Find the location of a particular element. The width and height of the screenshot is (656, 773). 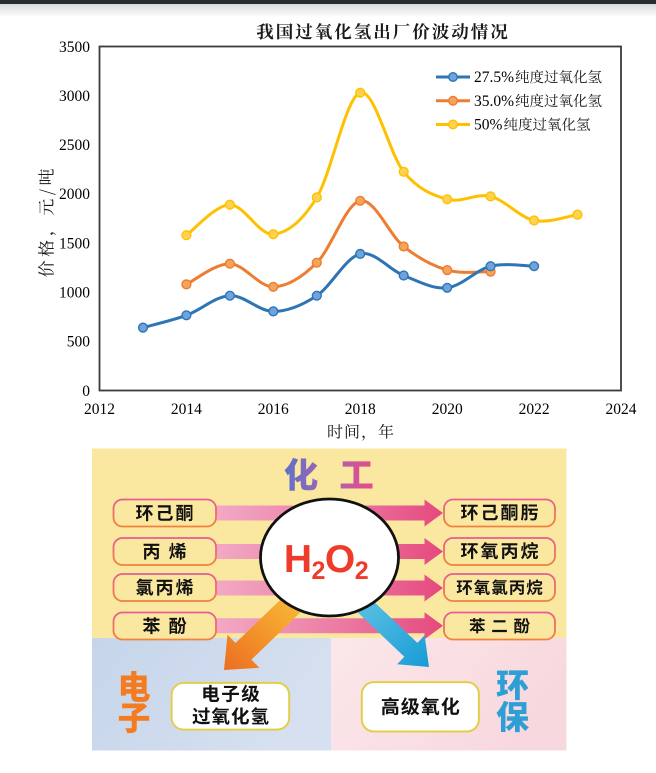

svg-text: 3000 is located at coordinates (74, 96).